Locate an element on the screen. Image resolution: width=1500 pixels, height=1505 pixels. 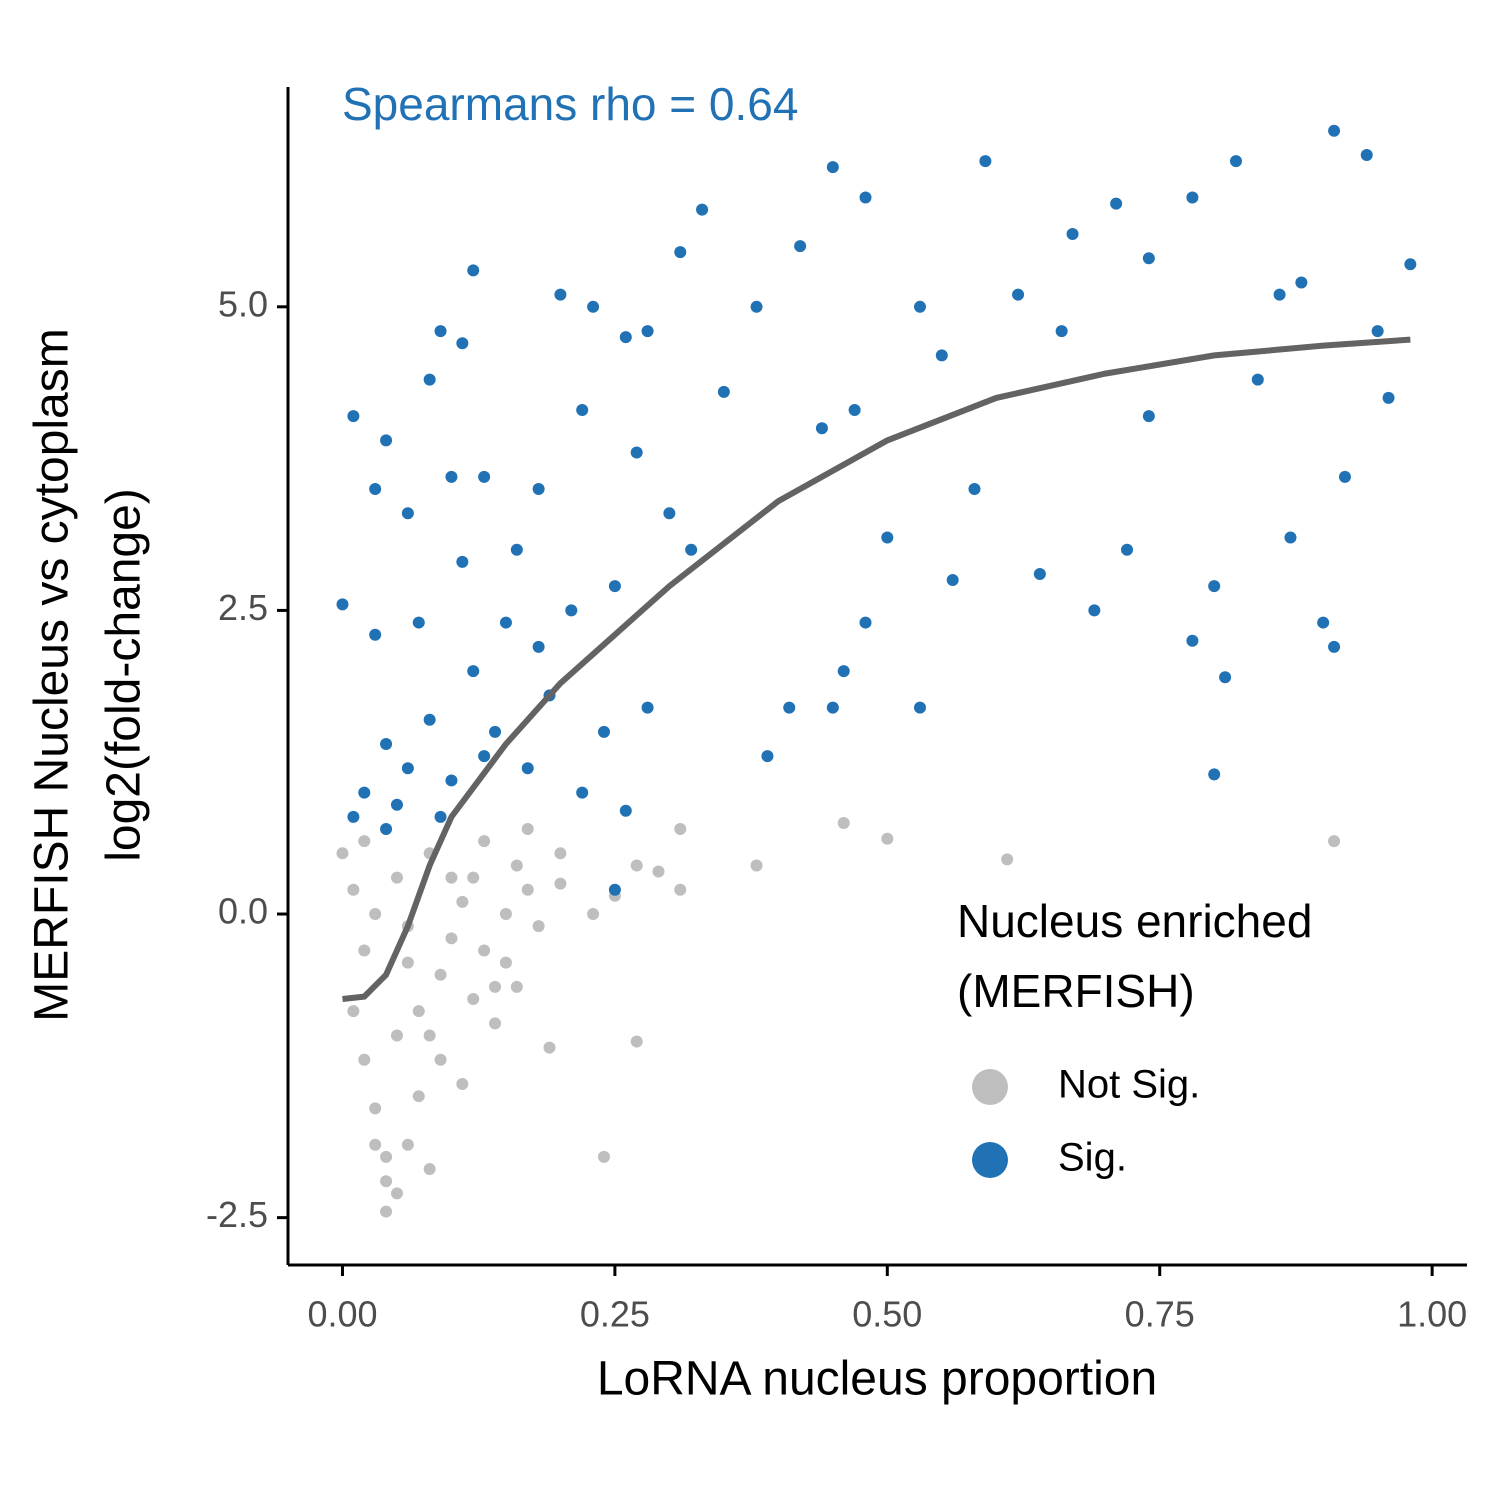
legend-title: Nucleus enriched is located at coordinates (1134, 921).